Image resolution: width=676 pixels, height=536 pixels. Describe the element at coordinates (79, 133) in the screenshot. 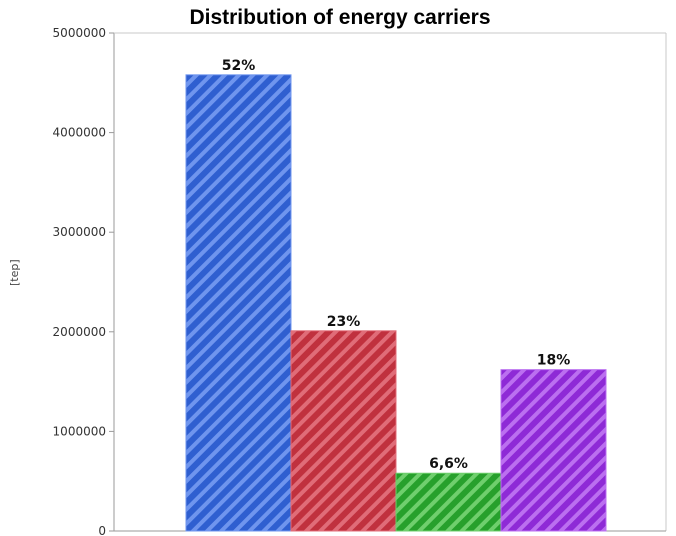

I see `y-tick-label: 4000000` at that location.